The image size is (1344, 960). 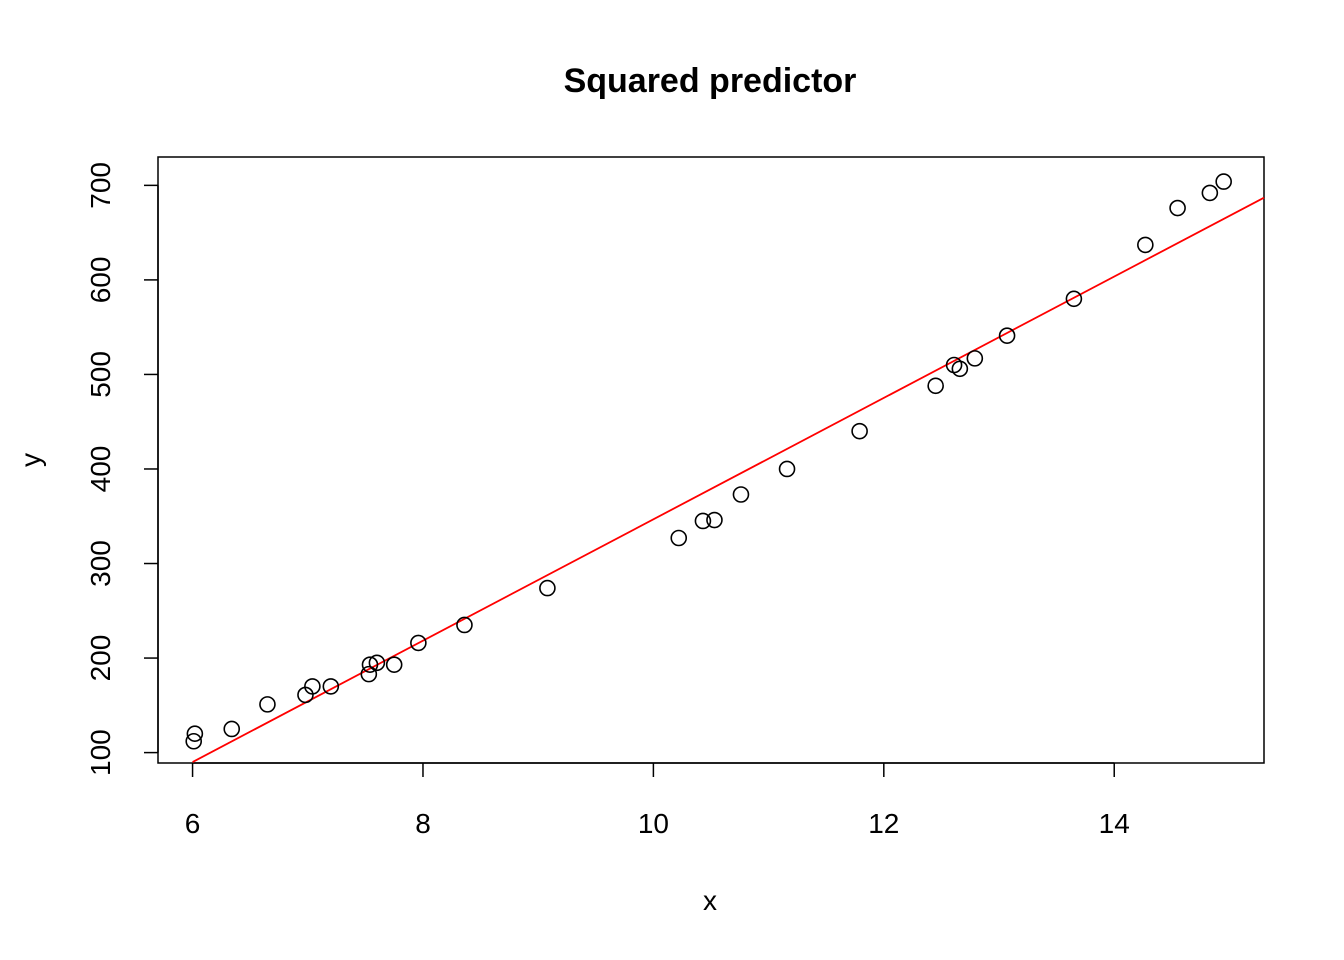 What do you see at coordinates (100, 185) in the screenshot?
I see `y-tick-label: 700` at bounding box center [100, 185].